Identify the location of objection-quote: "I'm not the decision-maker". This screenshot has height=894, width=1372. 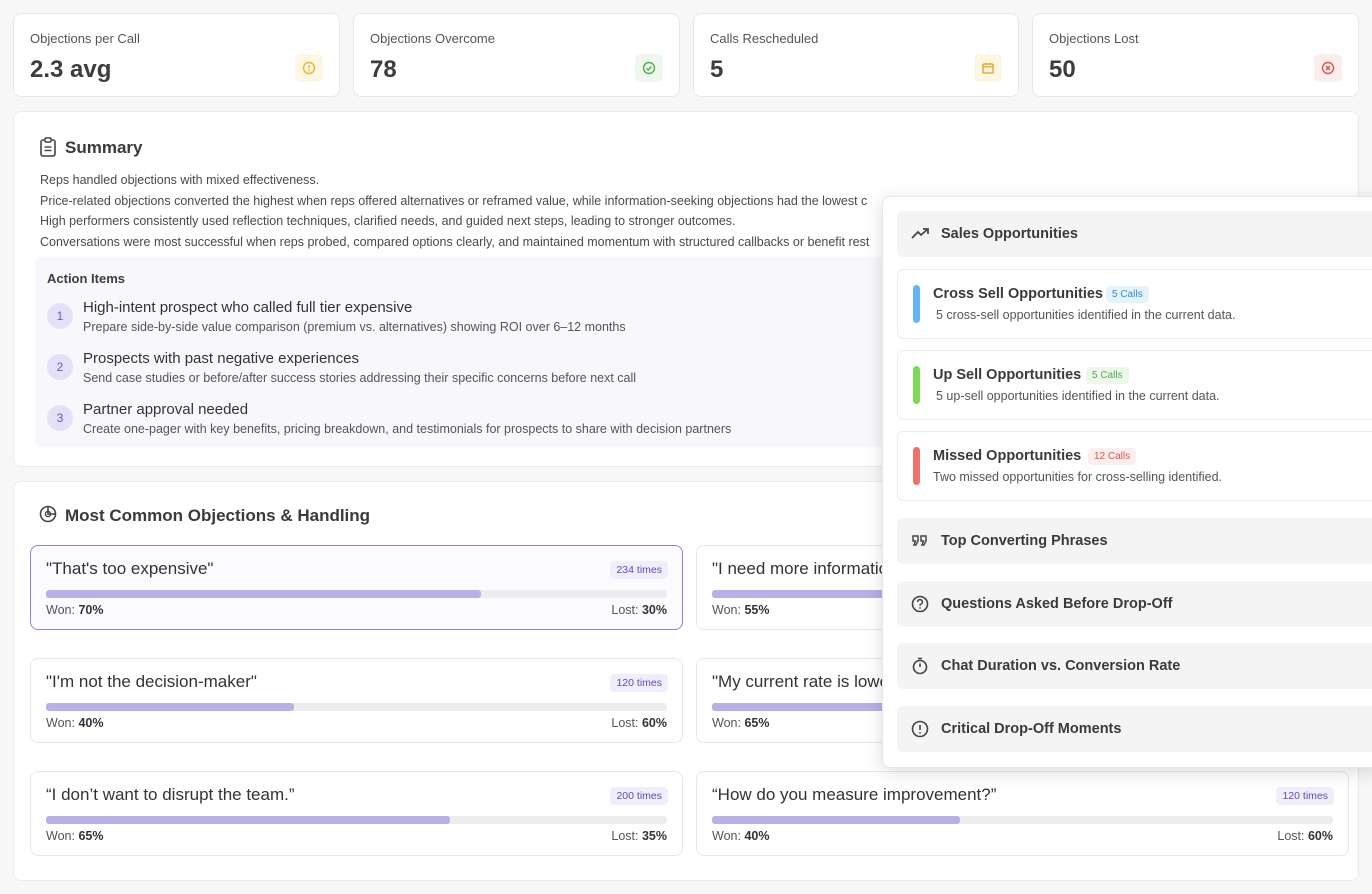
(151, 681).